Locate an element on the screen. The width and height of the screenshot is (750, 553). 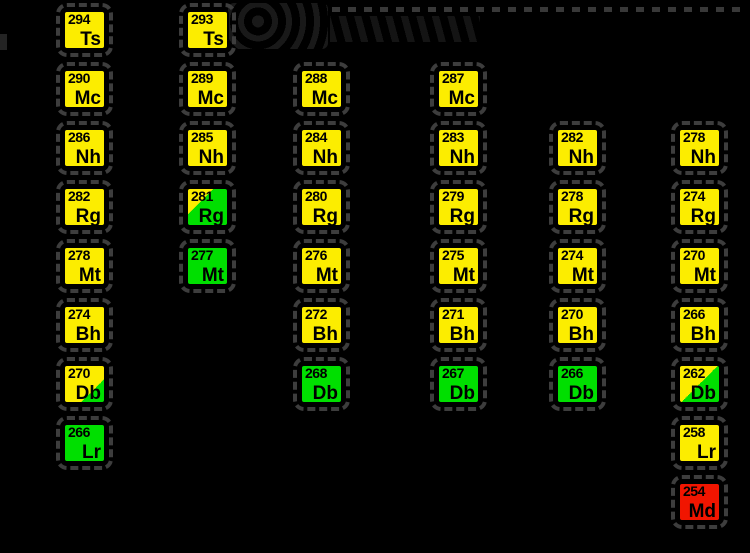
mass-number: 254 is located at coordinates (694, 491).